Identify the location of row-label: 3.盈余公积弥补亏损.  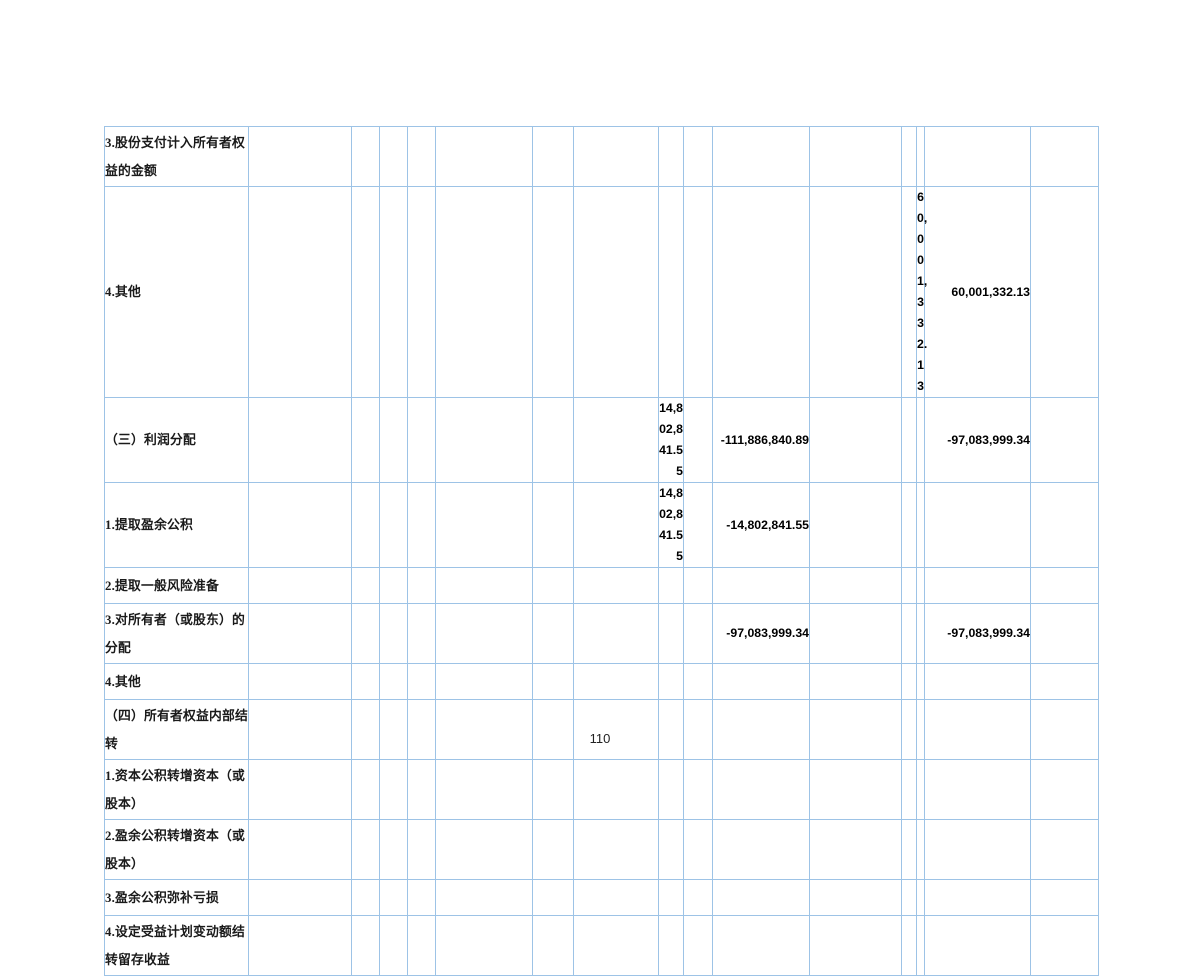
(176, 897).